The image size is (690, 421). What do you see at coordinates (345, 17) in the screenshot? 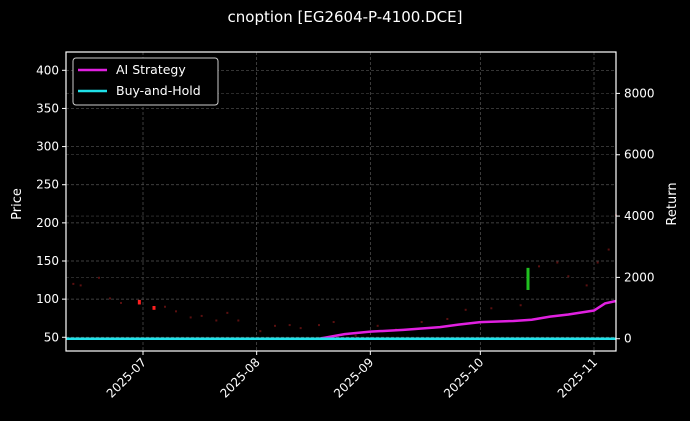
I see `chart-title: cnoption [EG2604-P-4100.DCE]` at bounding box center [345, 17].